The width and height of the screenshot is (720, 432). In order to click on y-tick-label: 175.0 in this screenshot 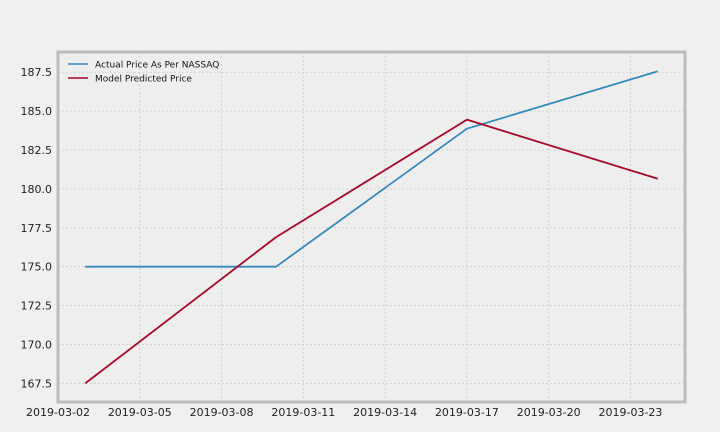, I will do `click(37, 267)`.